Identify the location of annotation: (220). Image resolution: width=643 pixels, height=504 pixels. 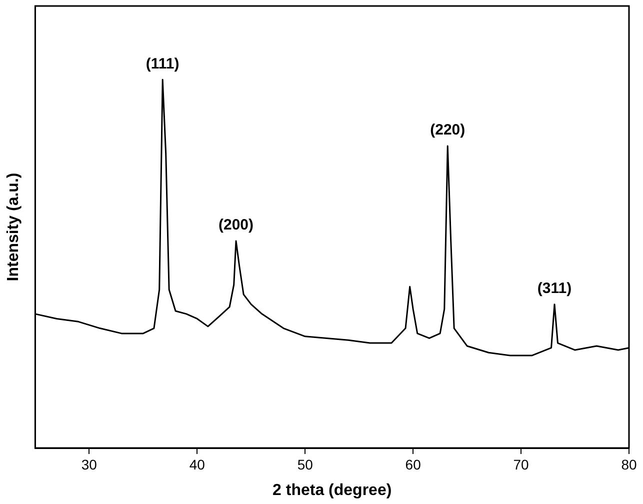
(448, 130).